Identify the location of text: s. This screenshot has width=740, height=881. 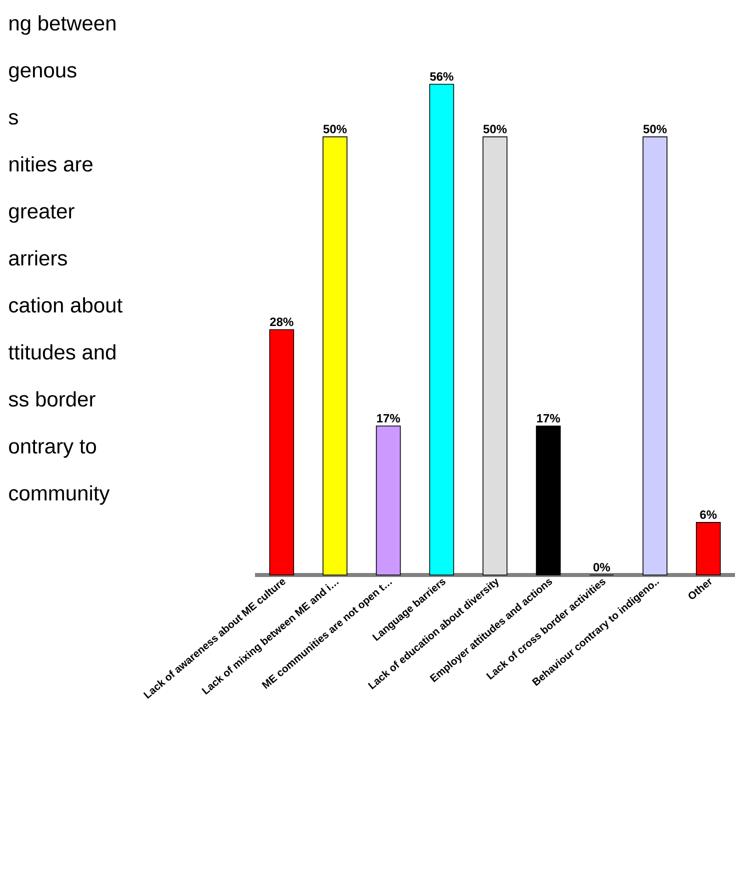
(13, 119).